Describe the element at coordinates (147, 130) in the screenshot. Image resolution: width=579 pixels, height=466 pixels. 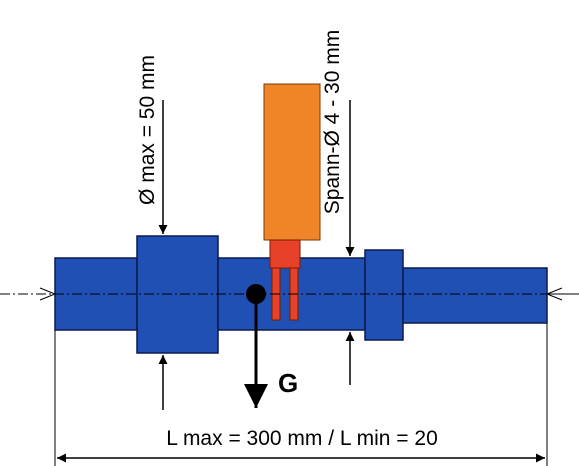
I see `diameter-label: Ø max = 50 mm` at that location.